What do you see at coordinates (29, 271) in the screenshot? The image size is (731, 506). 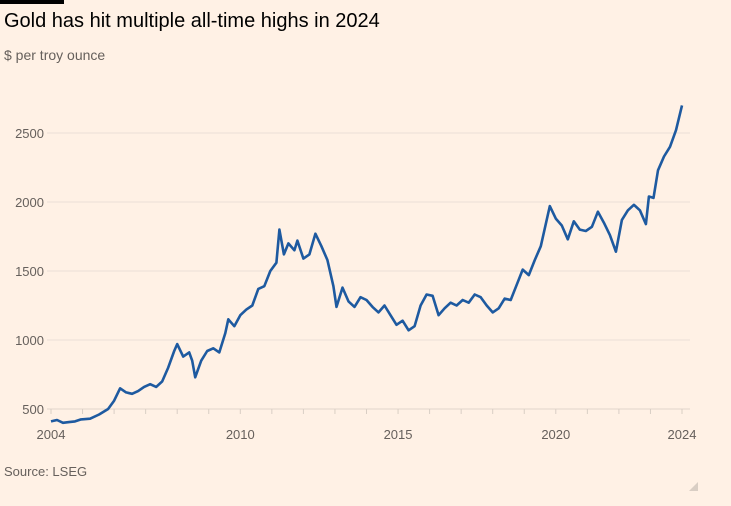 I see `y-tick-label: 1500` at bounding box center [29, 271].